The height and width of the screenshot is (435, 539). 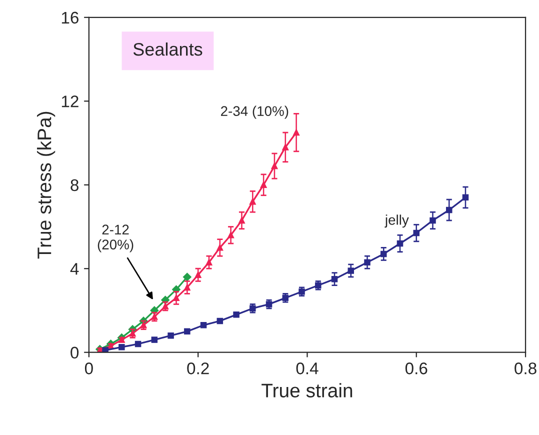 What do you see at coordinates (70, 102) in the screenshot?
I see `y-tick-label: 12` at bounding box center [70, 102].